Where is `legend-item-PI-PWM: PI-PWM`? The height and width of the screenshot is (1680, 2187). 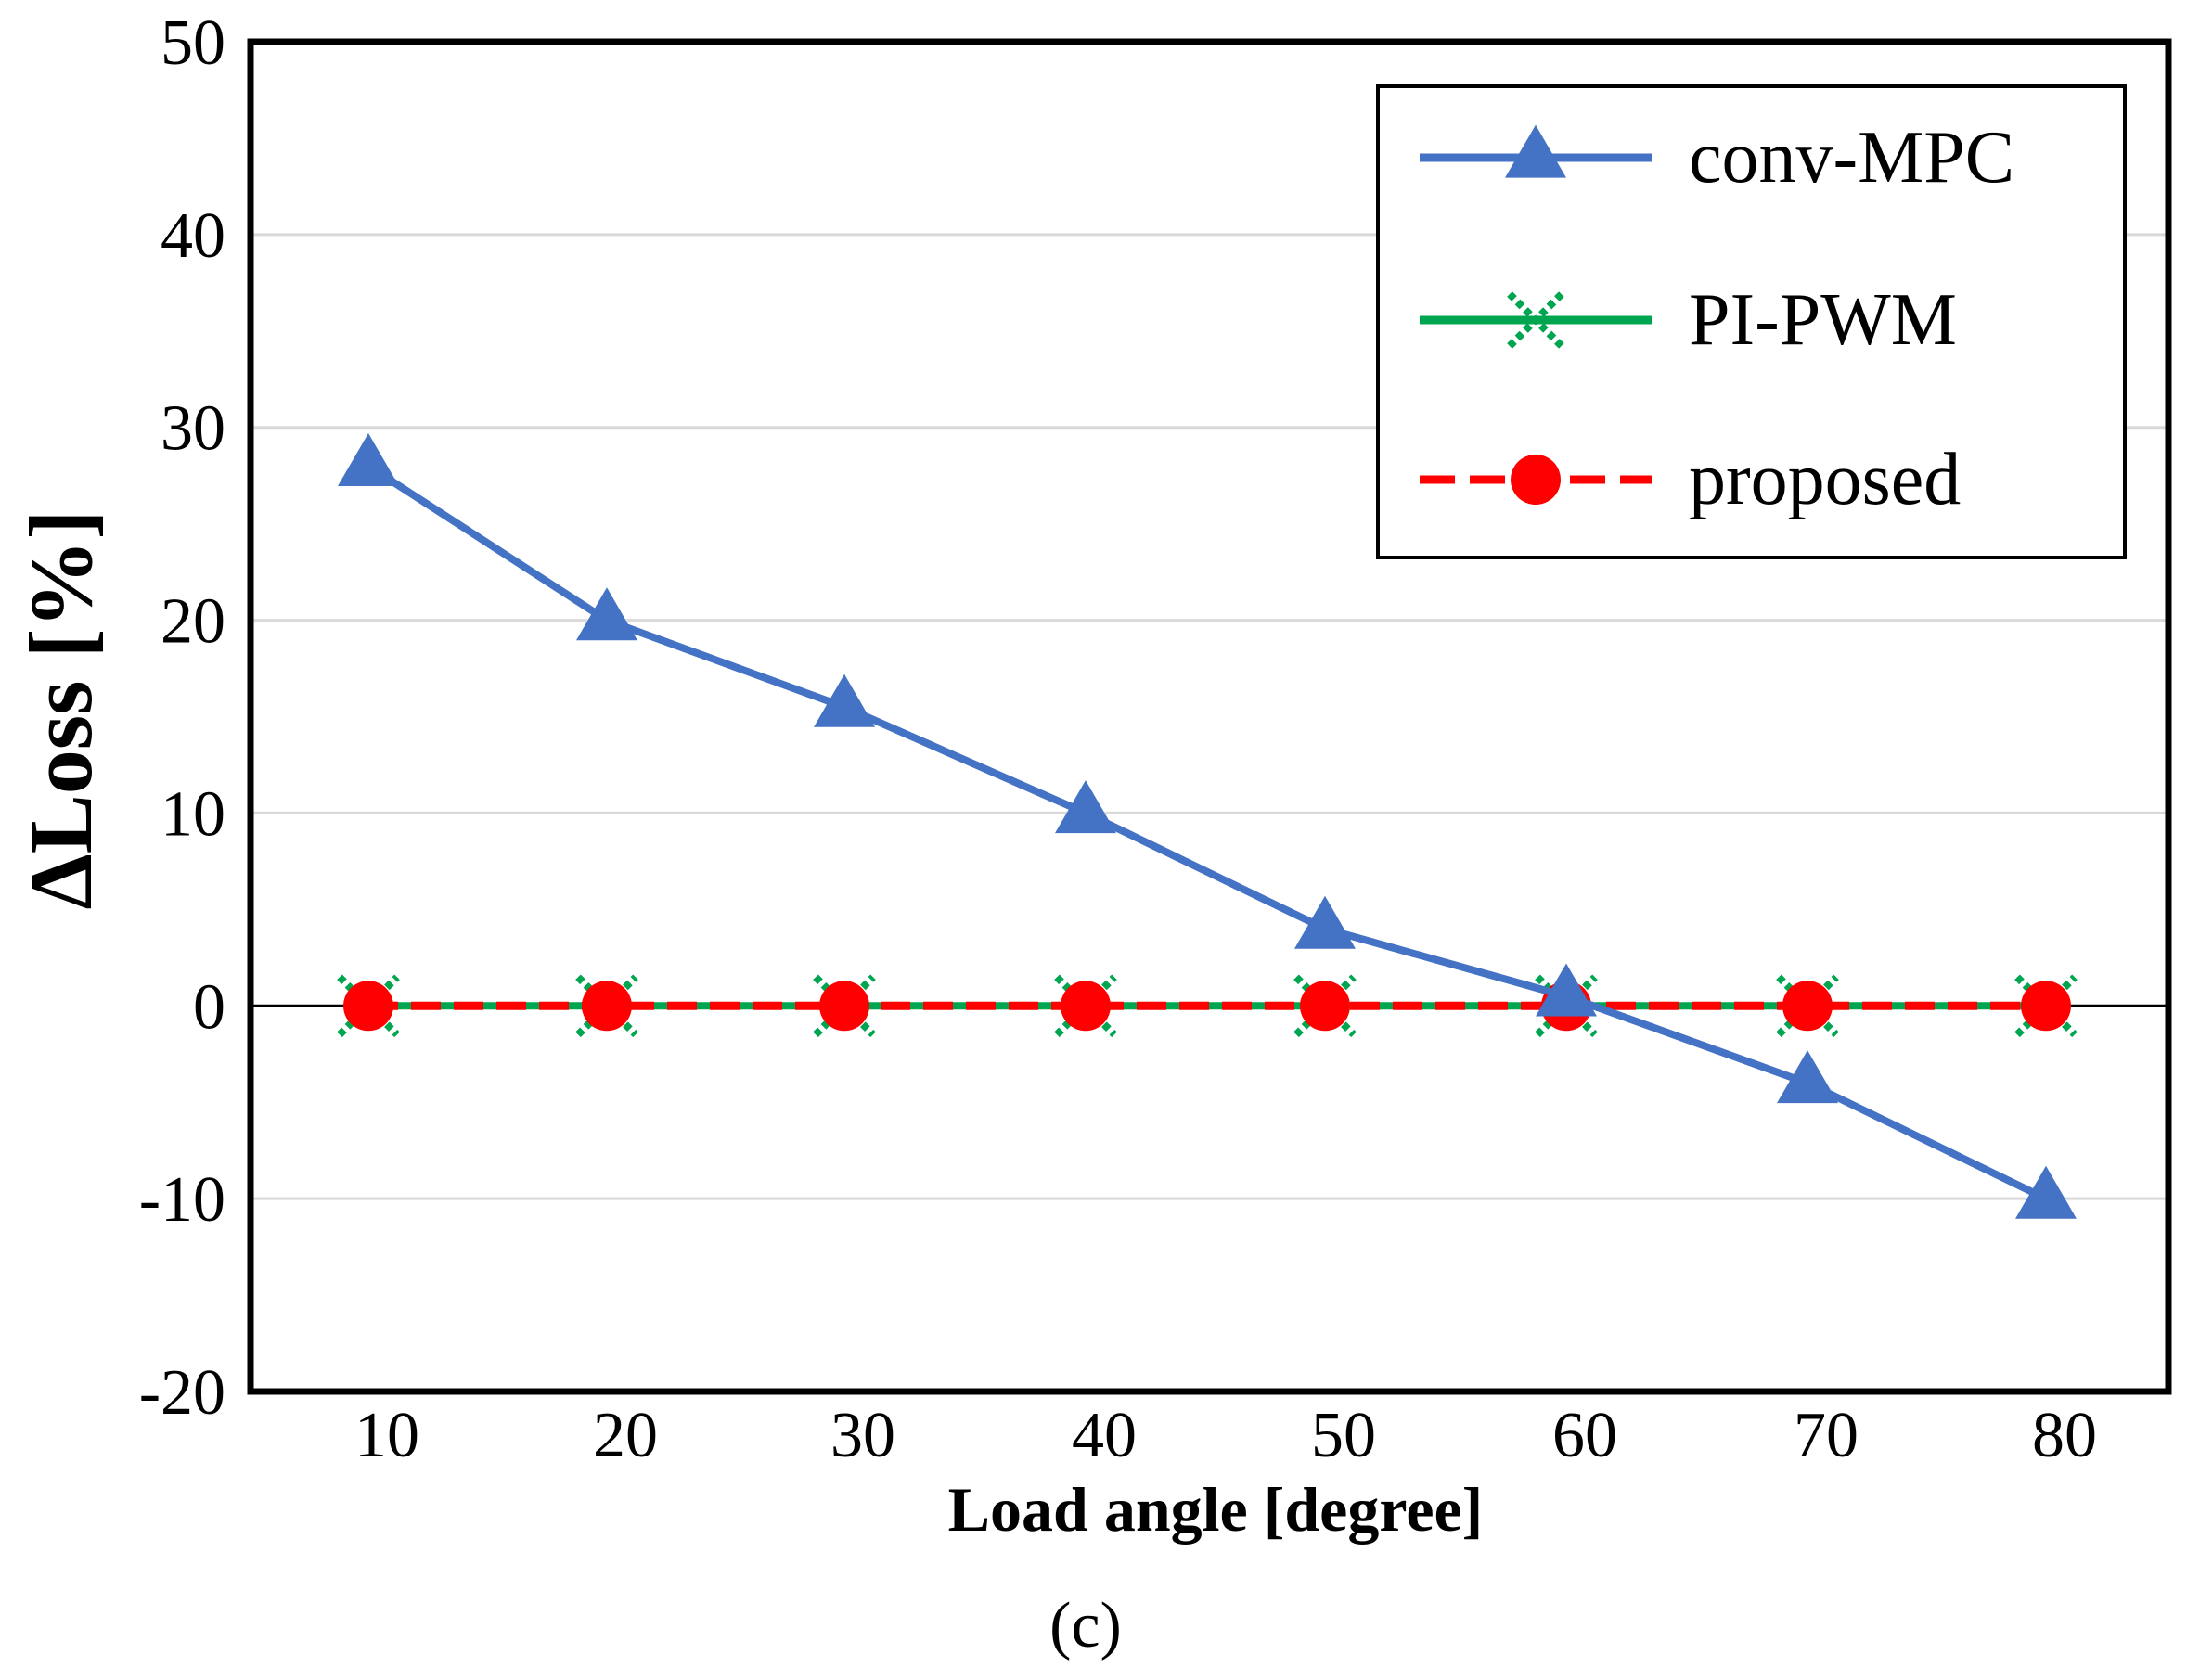 legend-item-PI-PWM: PI-PWM is located at coordinates (1688, 320).